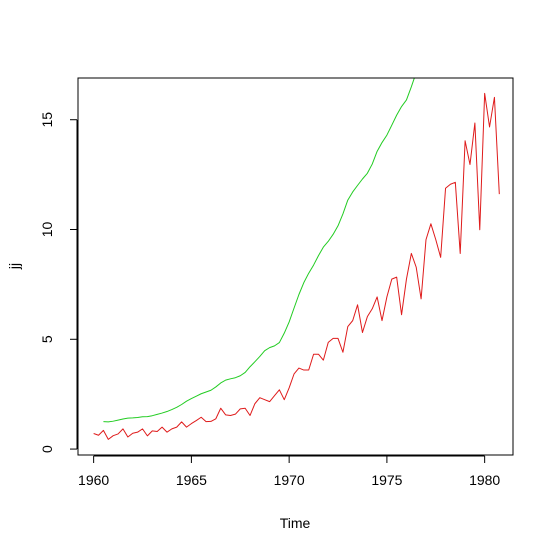  Describe the element at coordinates (14, 266) in the screenshot. I see `y-axis-label: jj` at that location.